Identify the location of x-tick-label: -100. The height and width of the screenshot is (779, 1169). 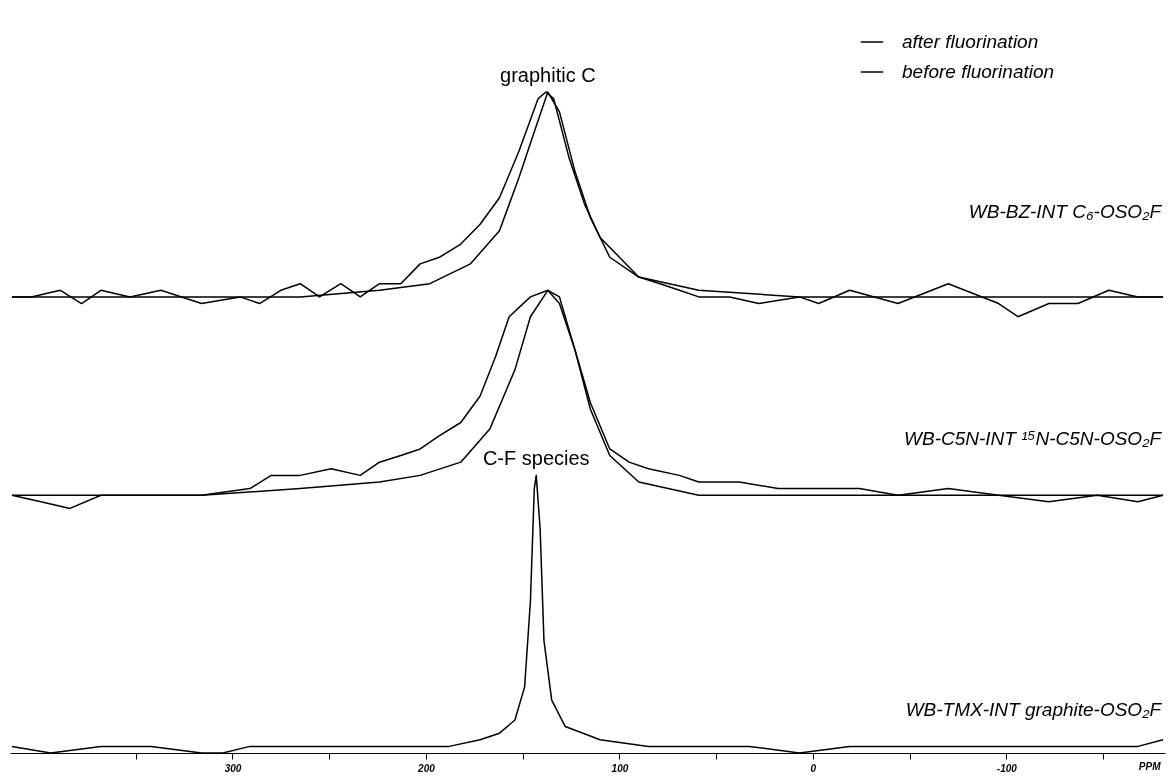
(1007, 768).